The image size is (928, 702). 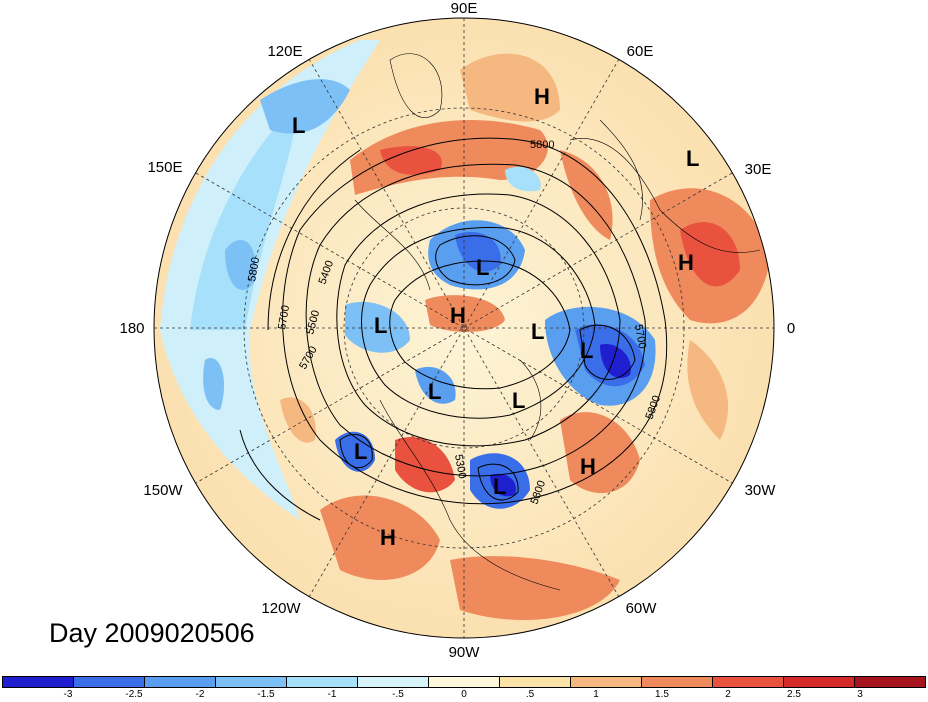 What do you see at coordinates (758, 169) in the screenshot?
I see `lon-label-30e: 30E` at bounding box center [758, 169].